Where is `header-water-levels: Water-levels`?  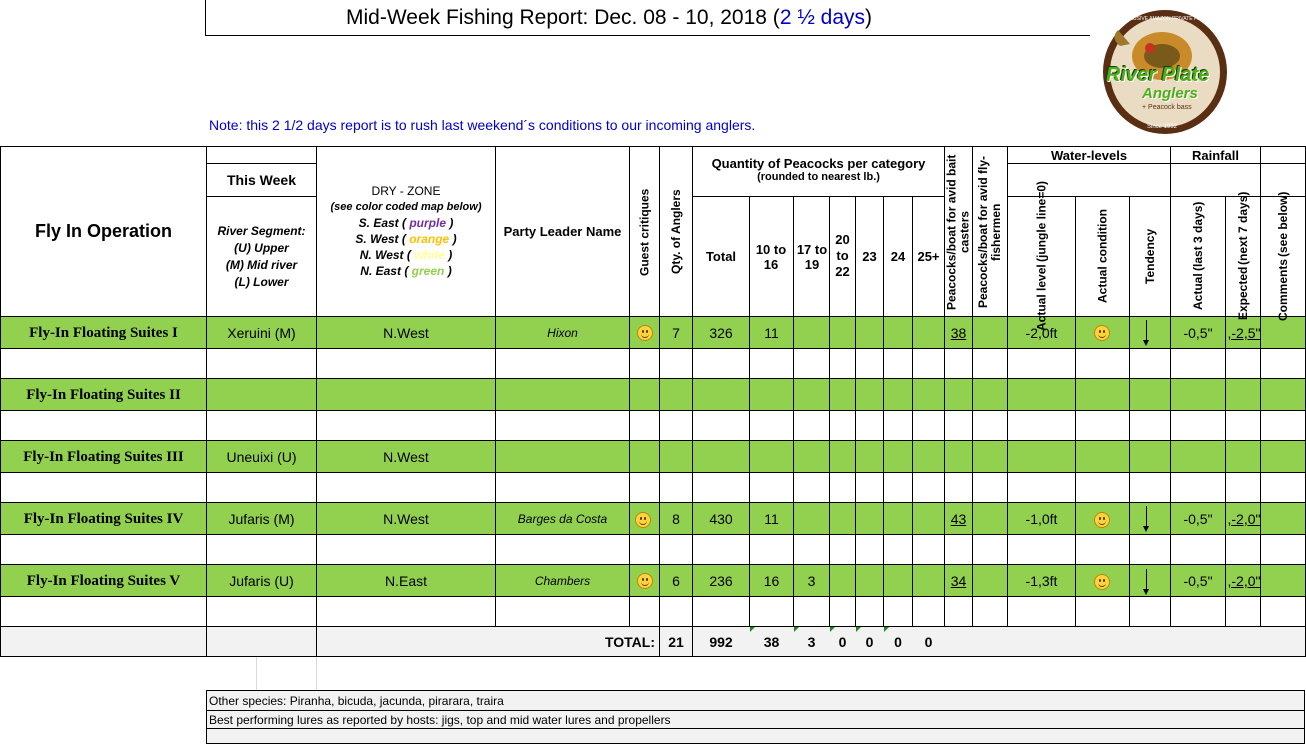 header-water-levels: Water-levels is located at coordinates (1089, 155).